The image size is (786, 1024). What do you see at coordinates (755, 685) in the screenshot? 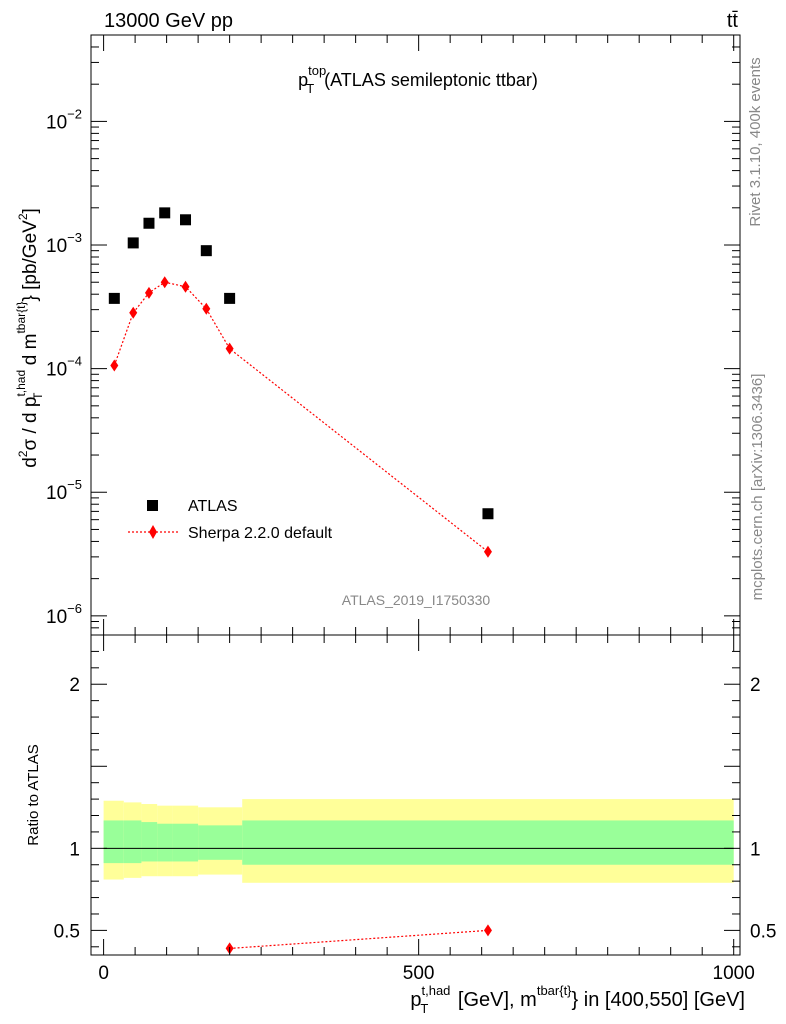
I see `ratio-y-tick-label-right: 2` at bounding box center [755, 685].